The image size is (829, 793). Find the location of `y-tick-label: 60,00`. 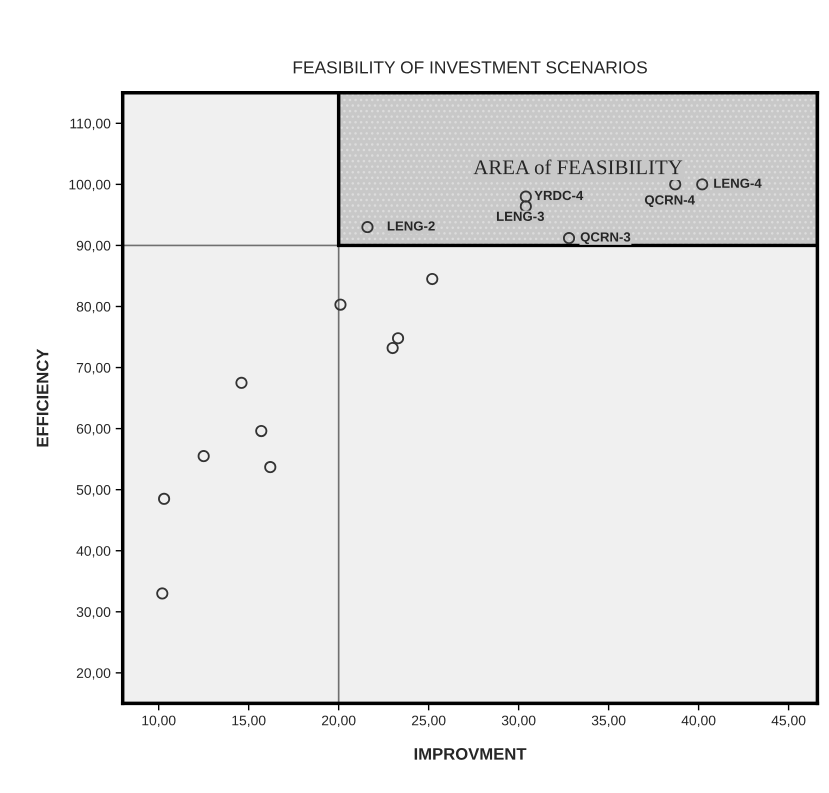

y-tick-label: 60,00 is located at coordinates (93, 430).